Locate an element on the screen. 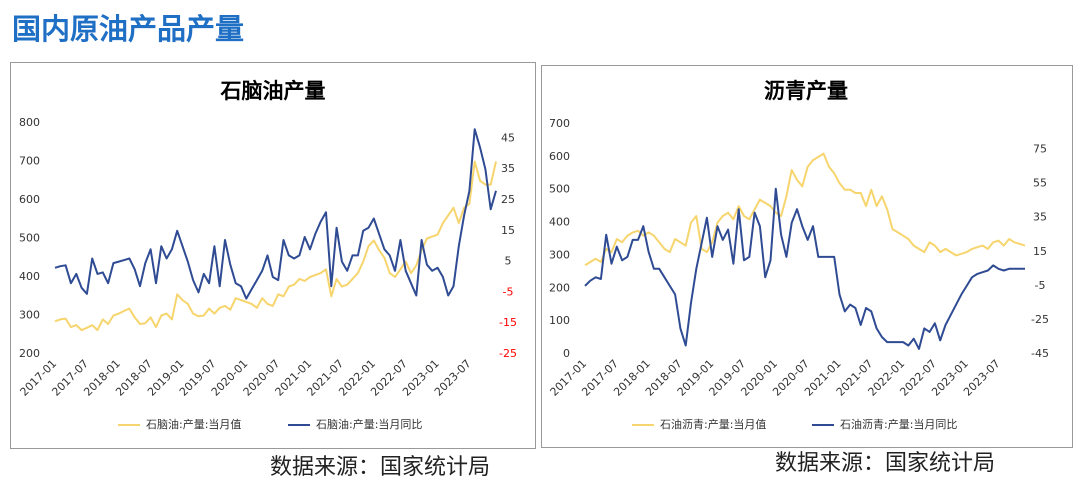  chart-title: 沥青产量 is located at coordinates (806, 91).